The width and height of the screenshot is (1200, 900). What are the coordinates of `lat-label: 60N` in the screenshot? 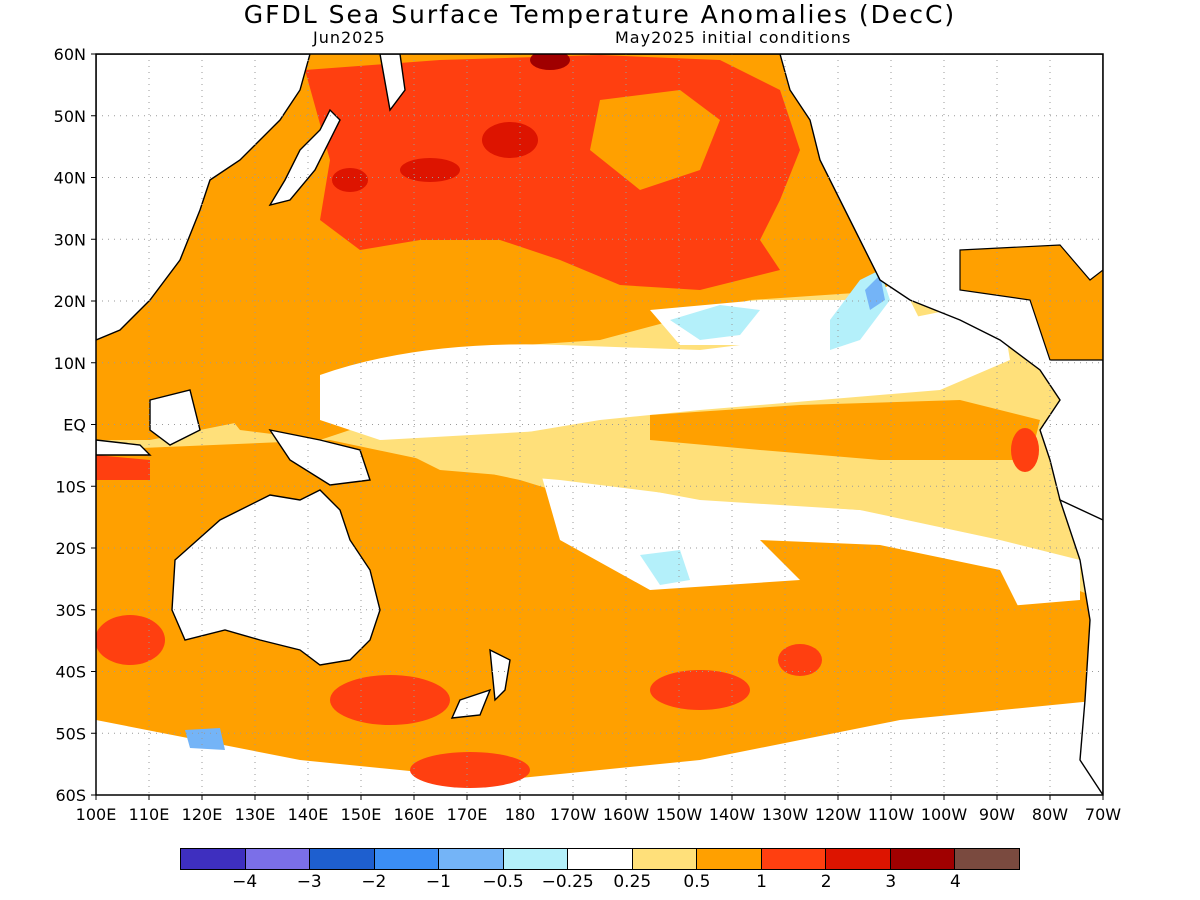 It's located at (70, 54).